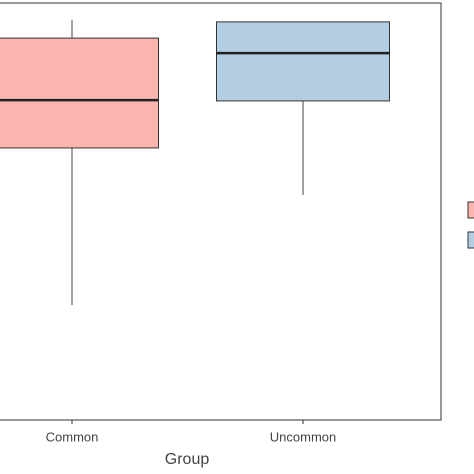  What do you see at coordinates (187, 459) in the screenshot?
I see `x-axis-label: Group` at bounding box center [187, 459].